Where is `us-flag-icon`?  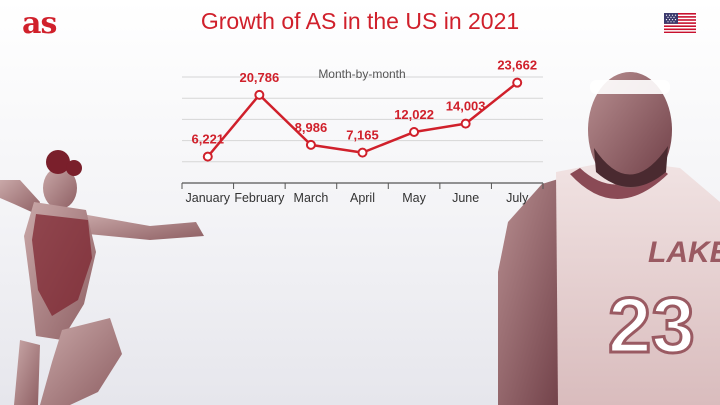 us-flag-icon is located at coordinates (680, 23).